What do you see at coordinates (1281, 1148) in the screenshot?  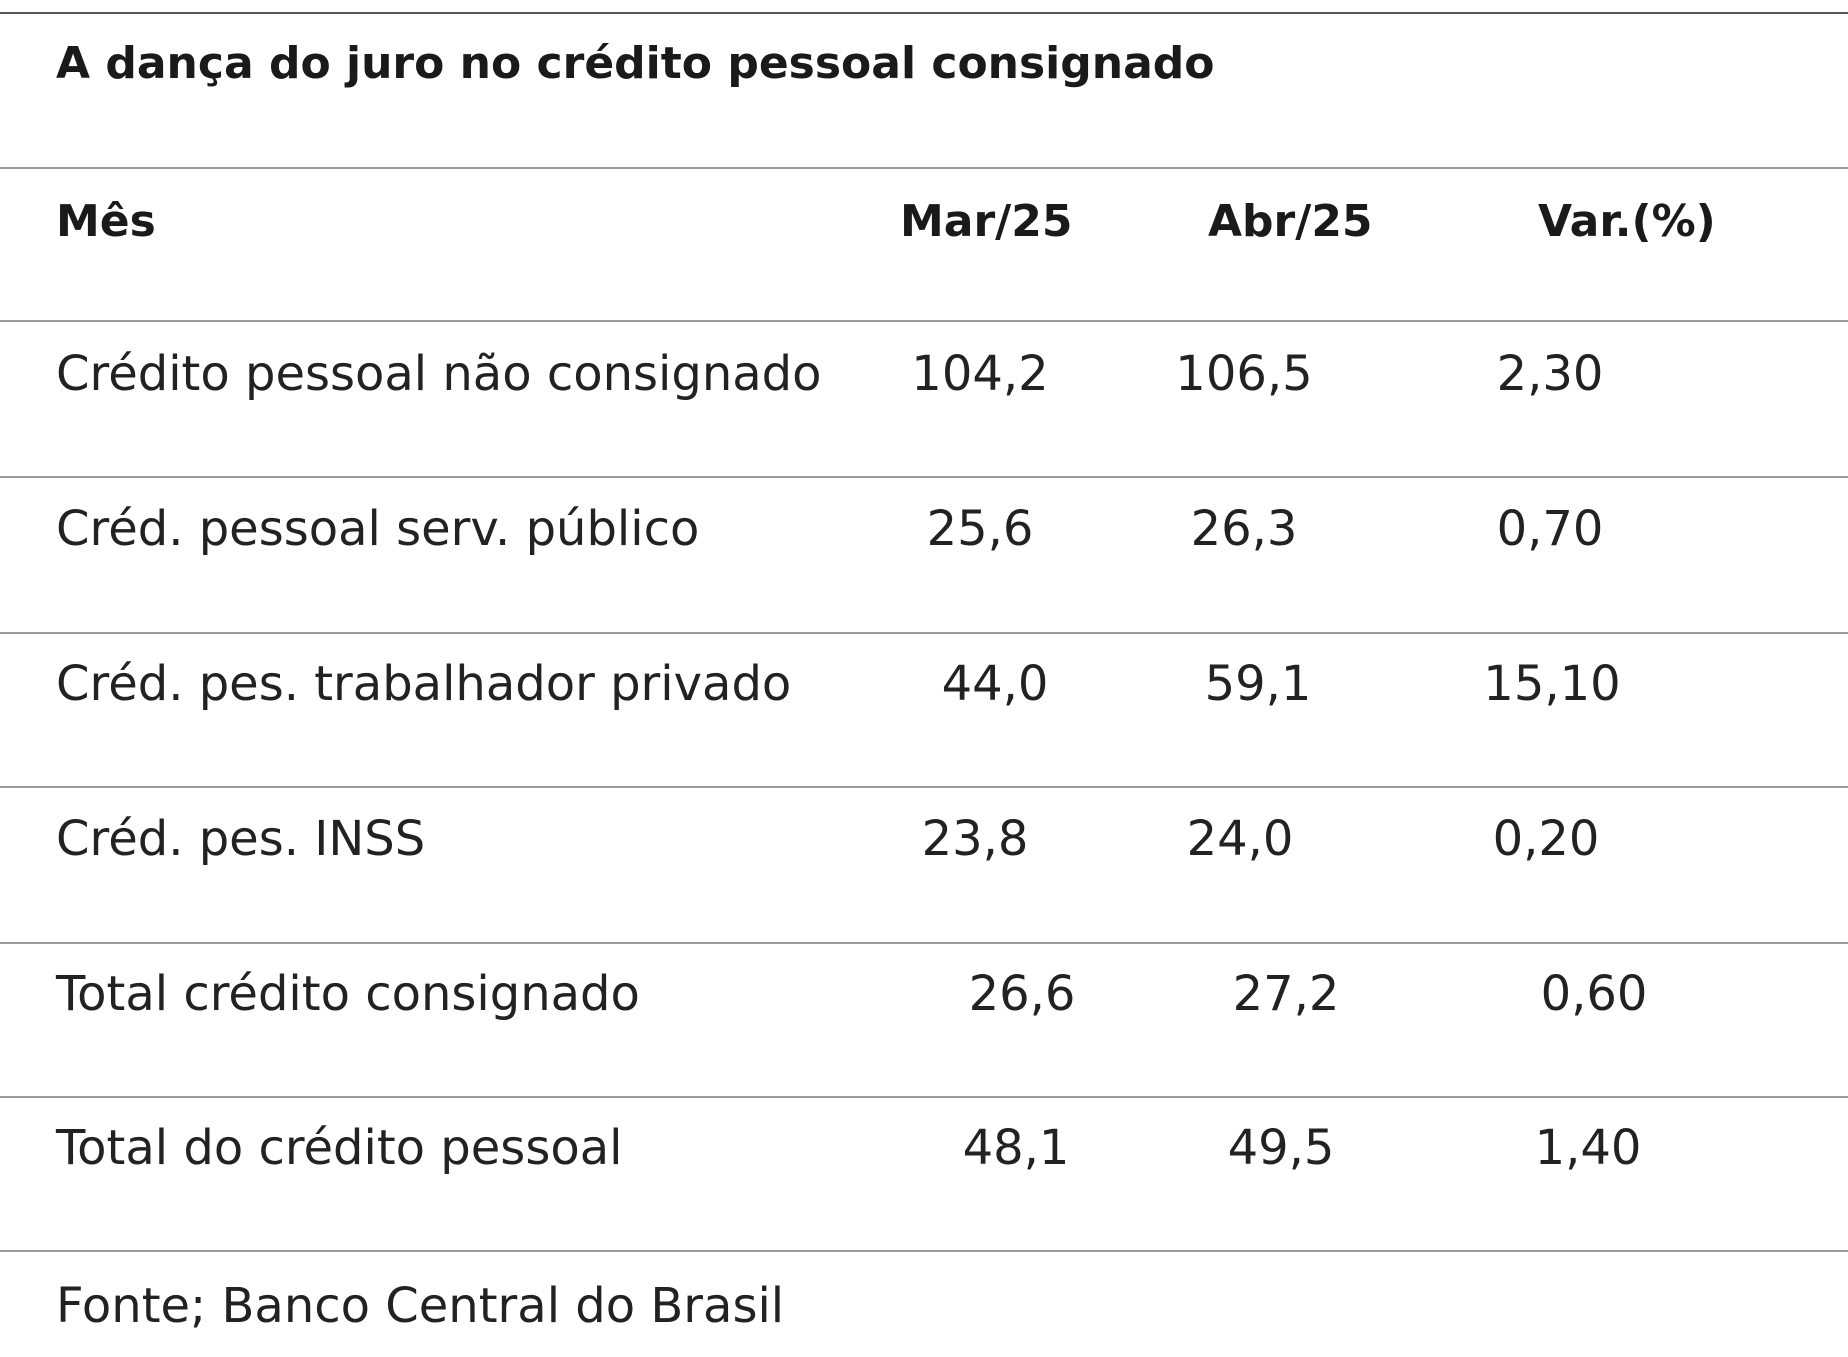 I see `row-value-abr25: 49,5` at bounding box center [1281, 1148].